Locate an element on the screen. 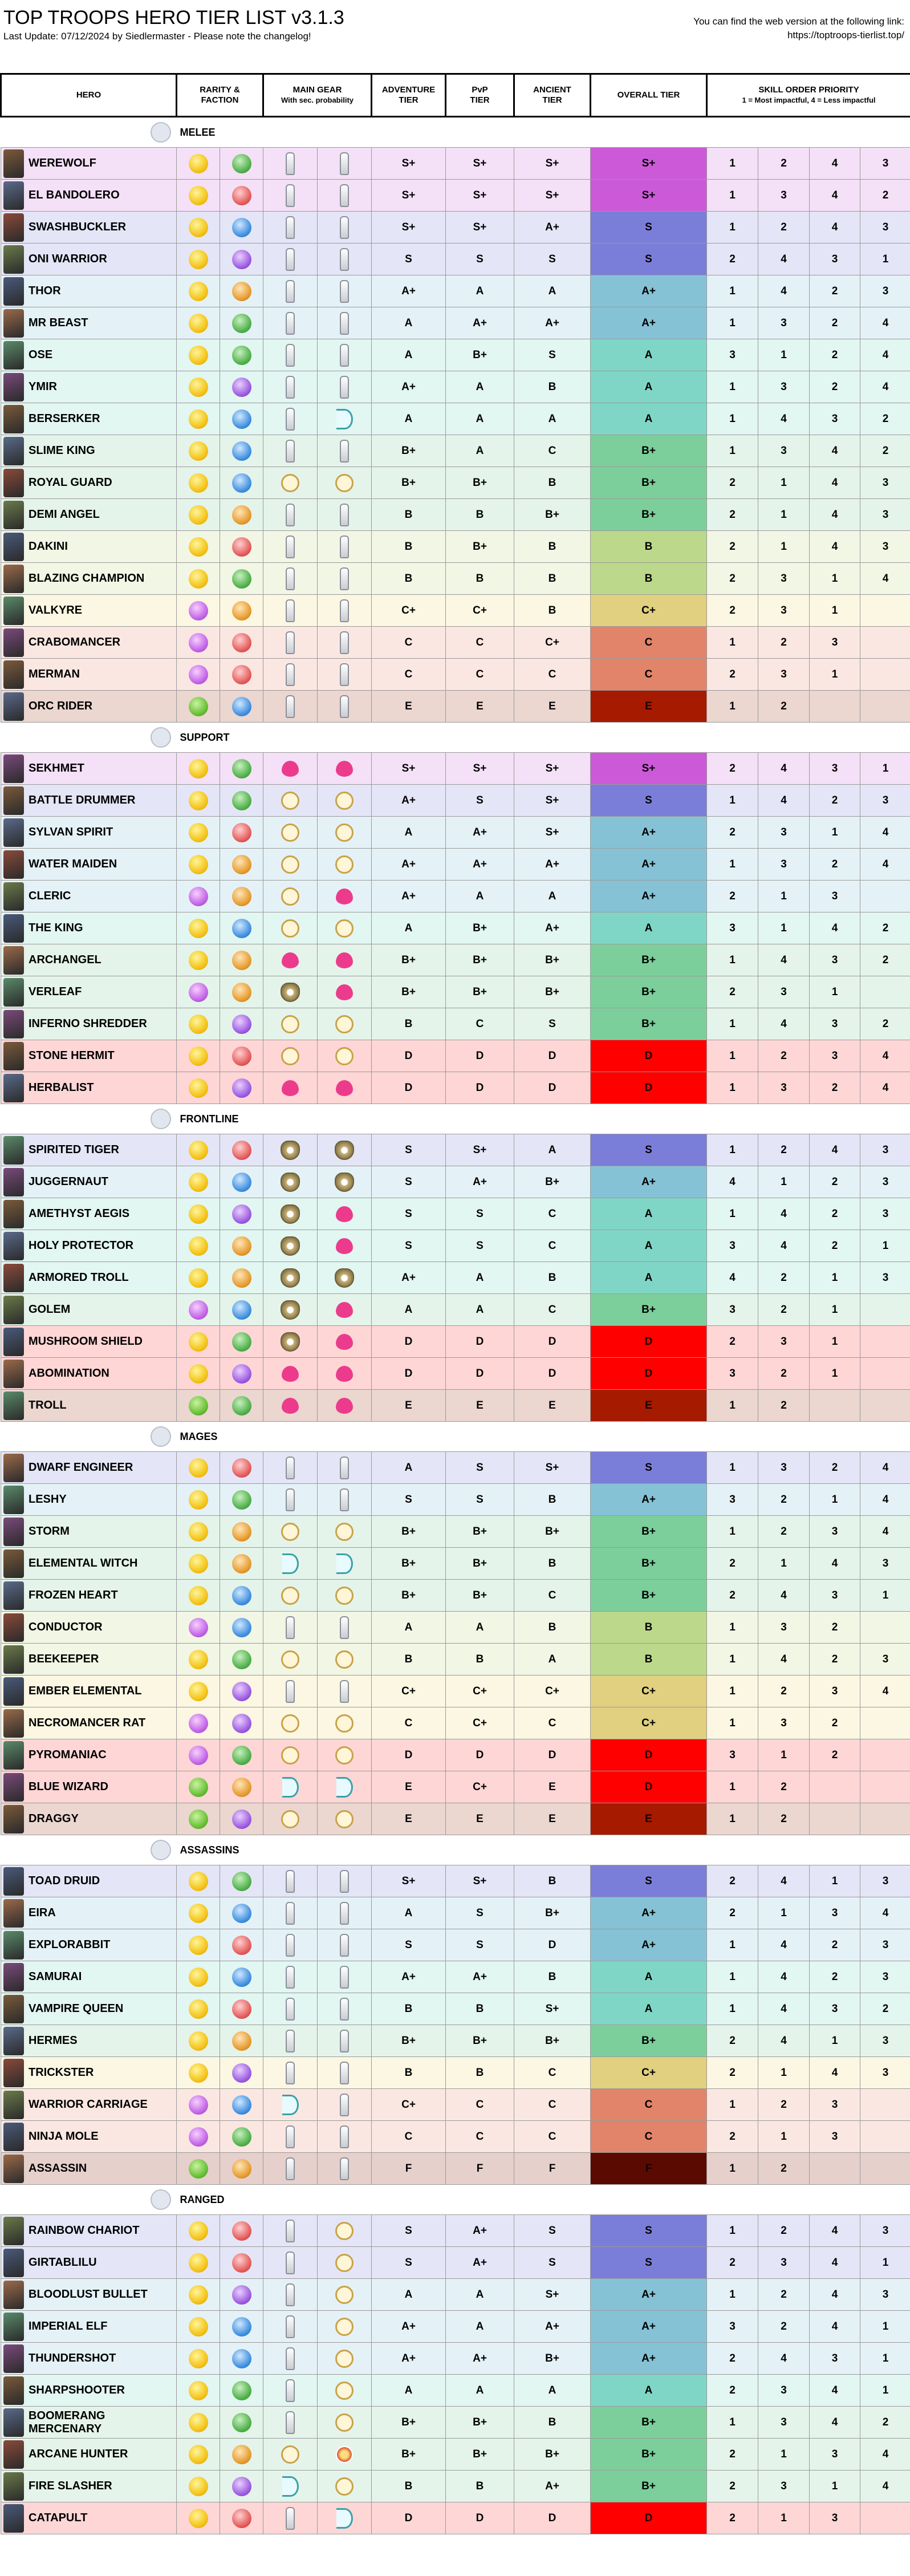 The width and height of the screenshot is (910, 2576). hero-row: ARMORED TROLL A+ A B A 4 2 1 3 is located at coordinates (455, 1278).